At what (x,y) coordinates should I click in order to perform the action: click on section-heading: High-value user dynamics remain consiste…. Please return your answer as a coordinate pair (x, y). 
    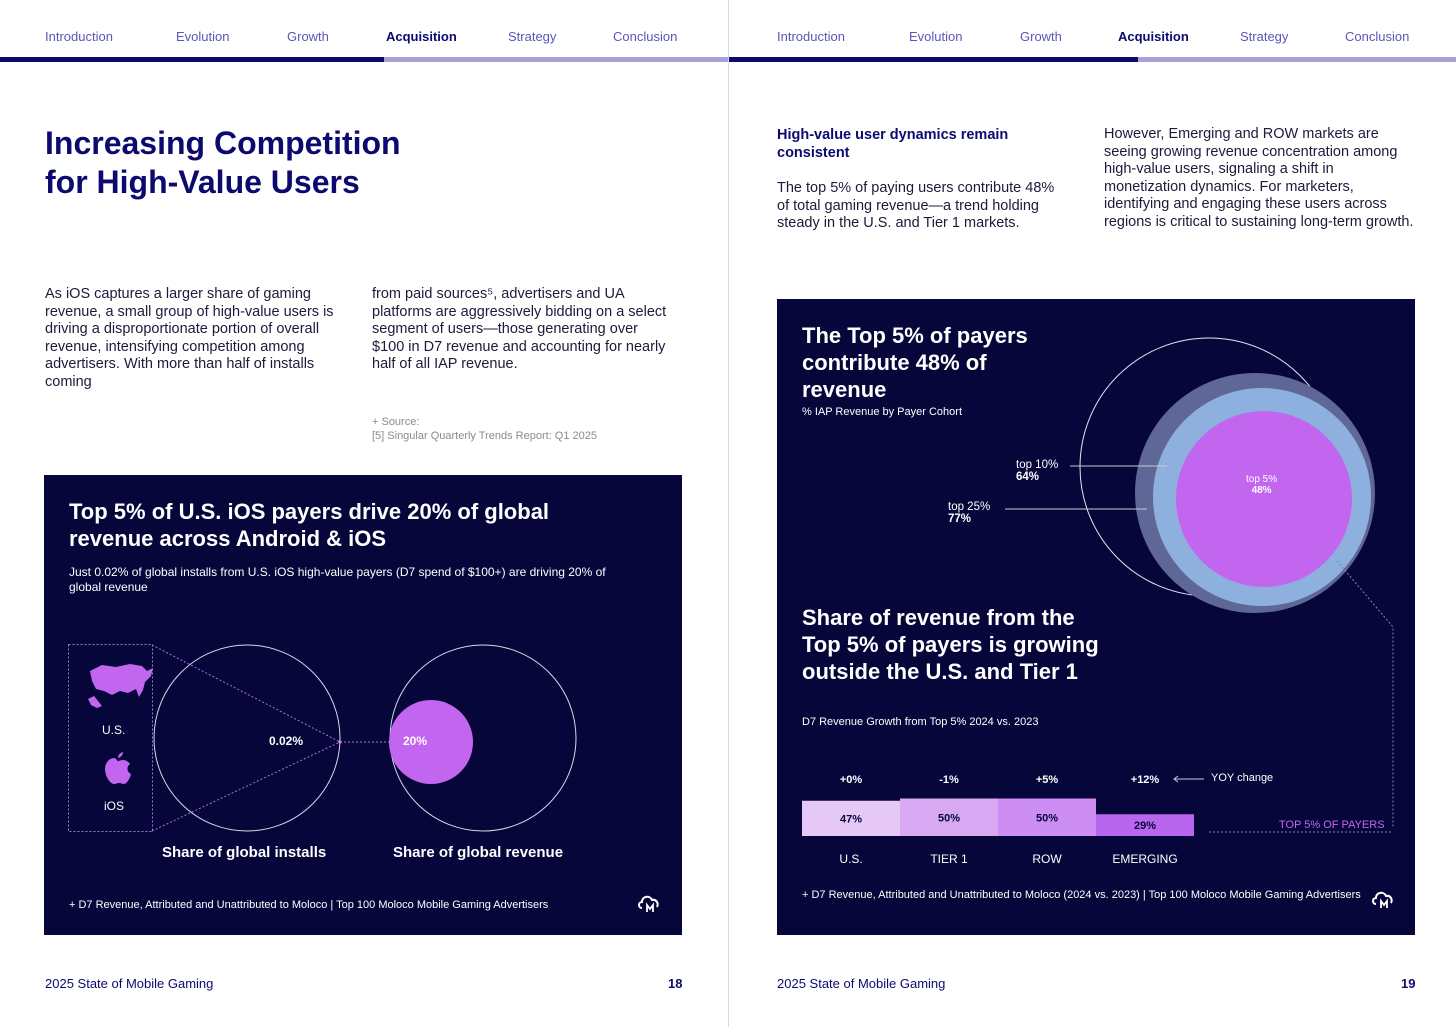
    Looking at the image, I should click on (893, 144).